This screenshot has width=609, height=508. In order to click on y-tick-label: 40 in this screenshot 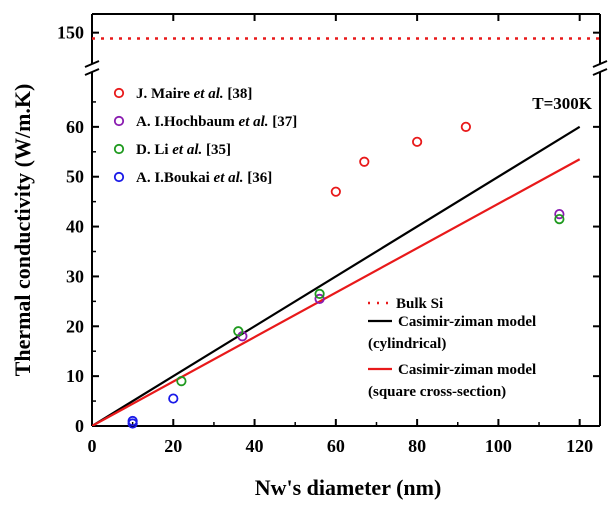, I will do `click(75, 227)`.